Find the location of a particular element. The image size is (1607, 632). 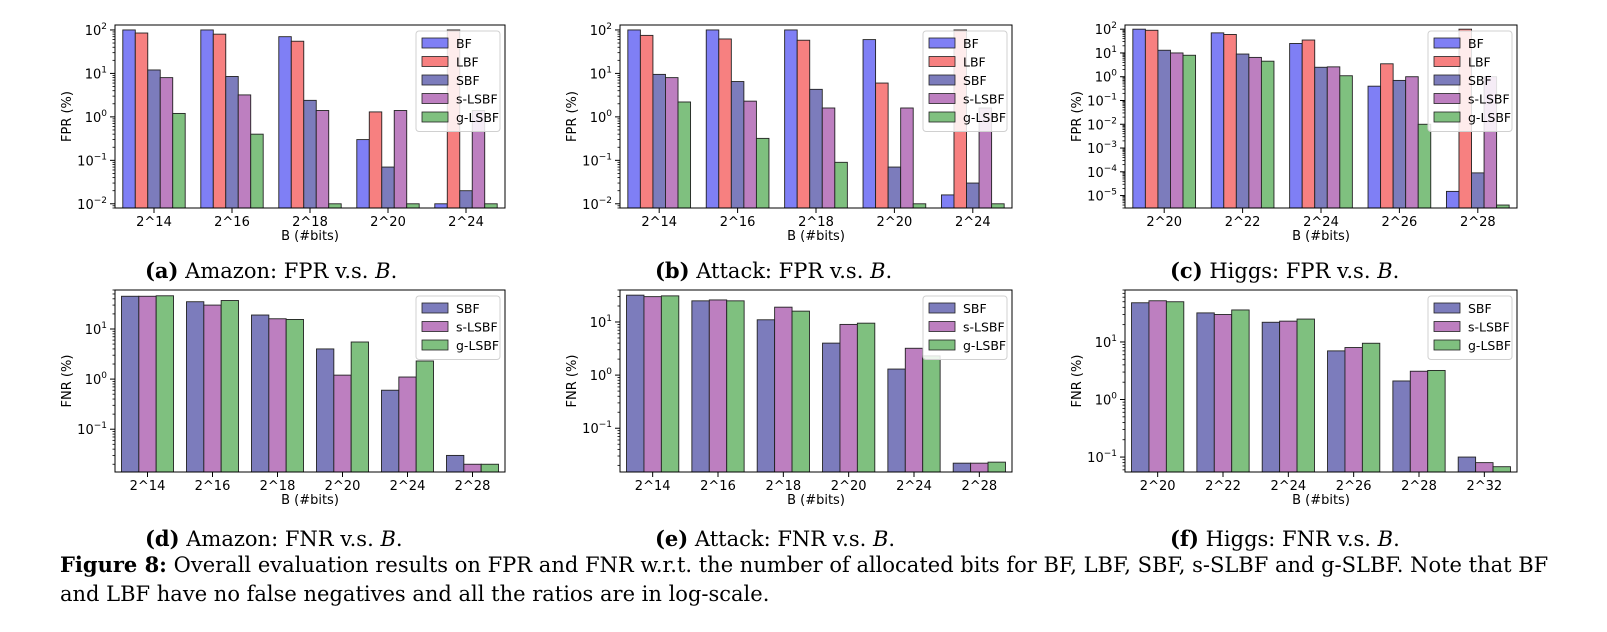

panel-caption-text: Higgs: FNR v.s. is located at coordinates (1288, 539).